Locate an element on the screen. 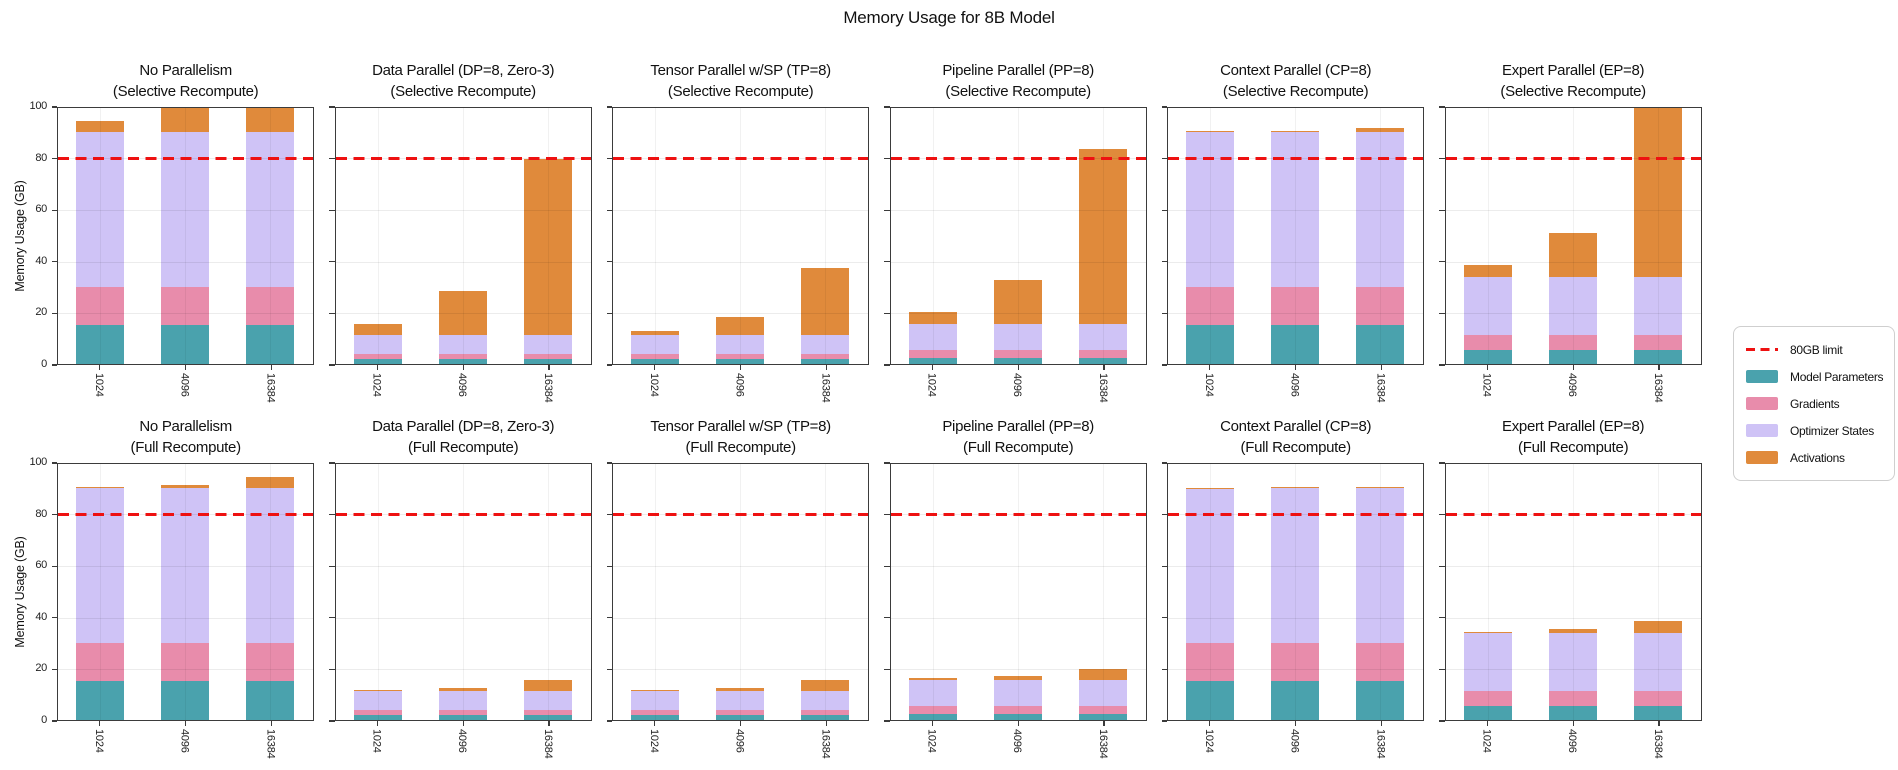 This screenshot has height=770, width=1898. legend-swatch is located at coordinates (1762, 403).